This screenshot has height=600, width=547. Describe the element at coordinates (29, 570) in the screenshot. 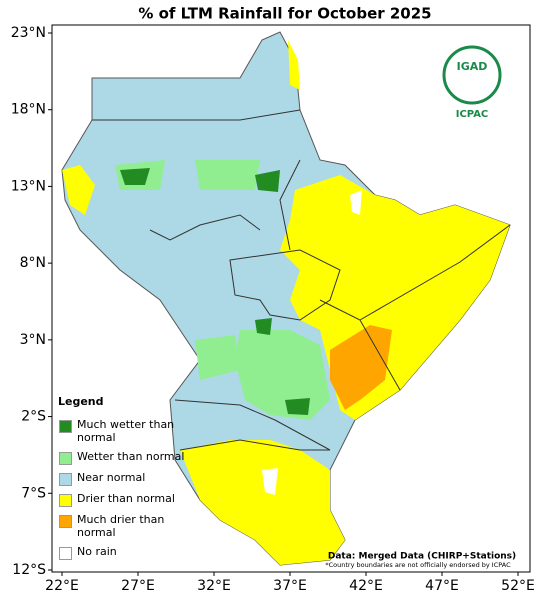

I see `y-tick-label: 12°S` at that location.